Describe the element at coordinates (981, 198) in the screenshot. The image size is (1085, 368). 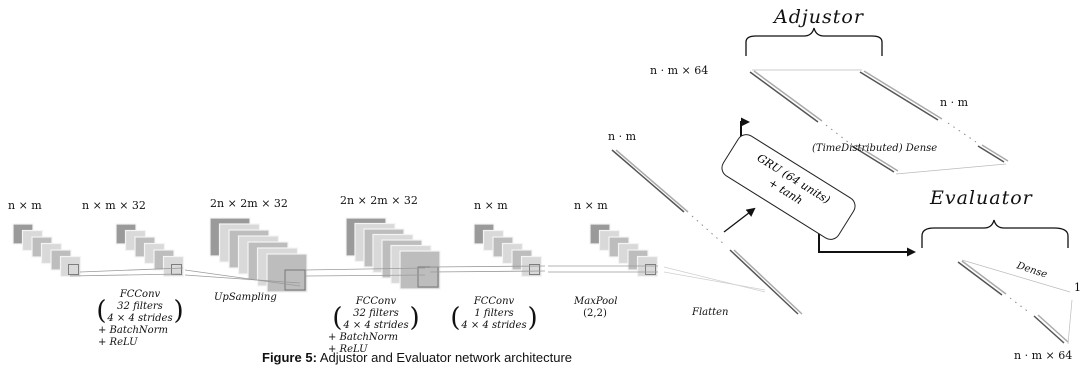
I see `evaluator-title: Evaluator` at that location.